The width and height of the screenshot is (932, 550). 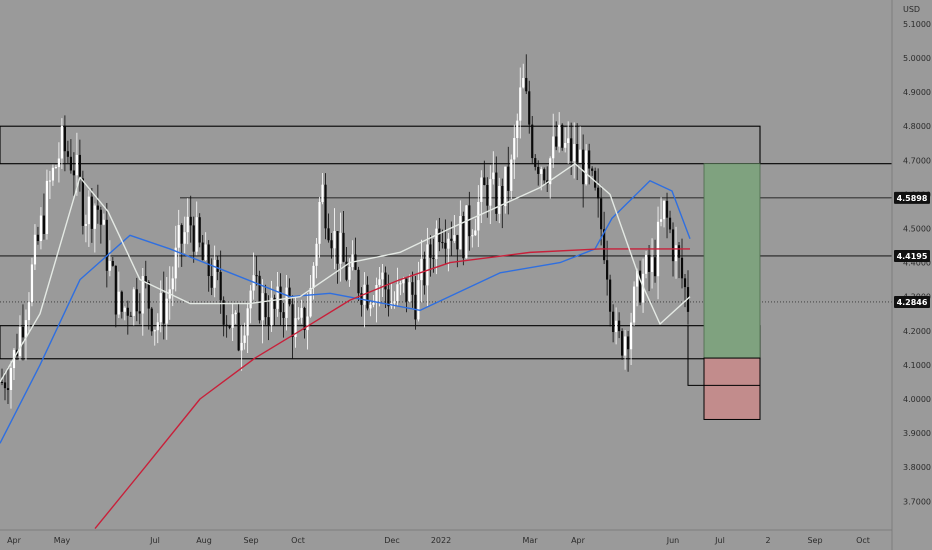 What do you see at coordinates (767, 540) in the screenshot?
I see `time-tick-label: 2` at bounding box center [767, 540].